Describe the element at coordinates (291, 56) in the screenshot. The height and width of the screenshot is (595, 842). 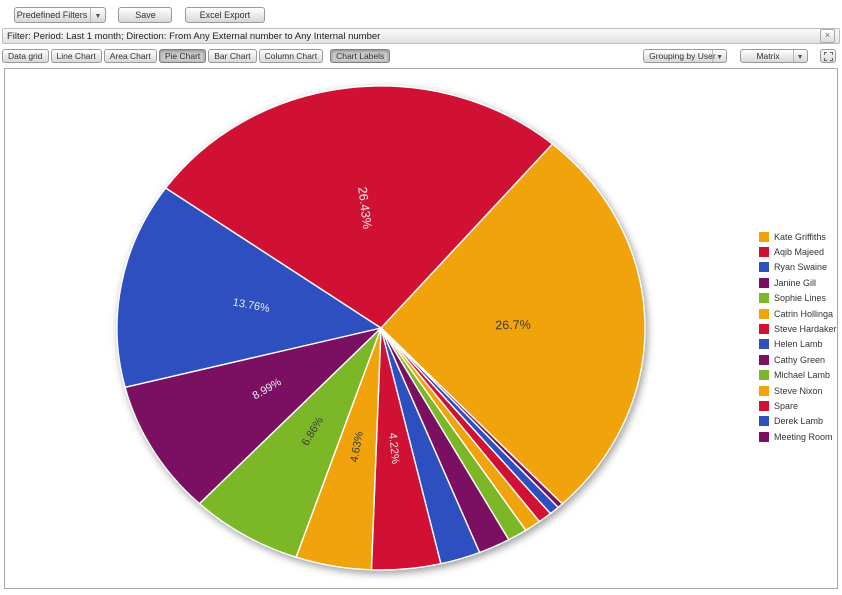
I see `chart-type-button-column-chart: Column Chart` at that location.